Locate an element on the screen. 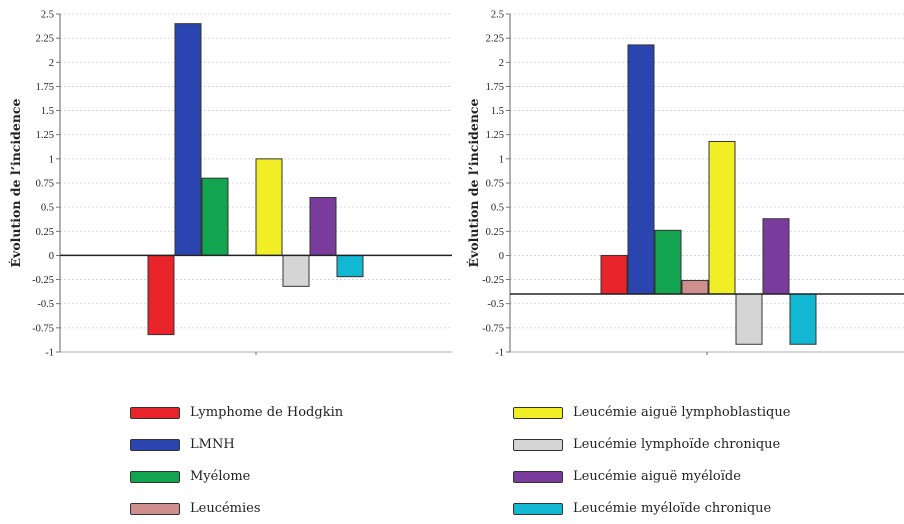 This screenshot has width=904, height=524. legend-item-leucemie-lymphoide-chronique: Leucémie lymphoïde chronique is located at coordinates (646, 445).